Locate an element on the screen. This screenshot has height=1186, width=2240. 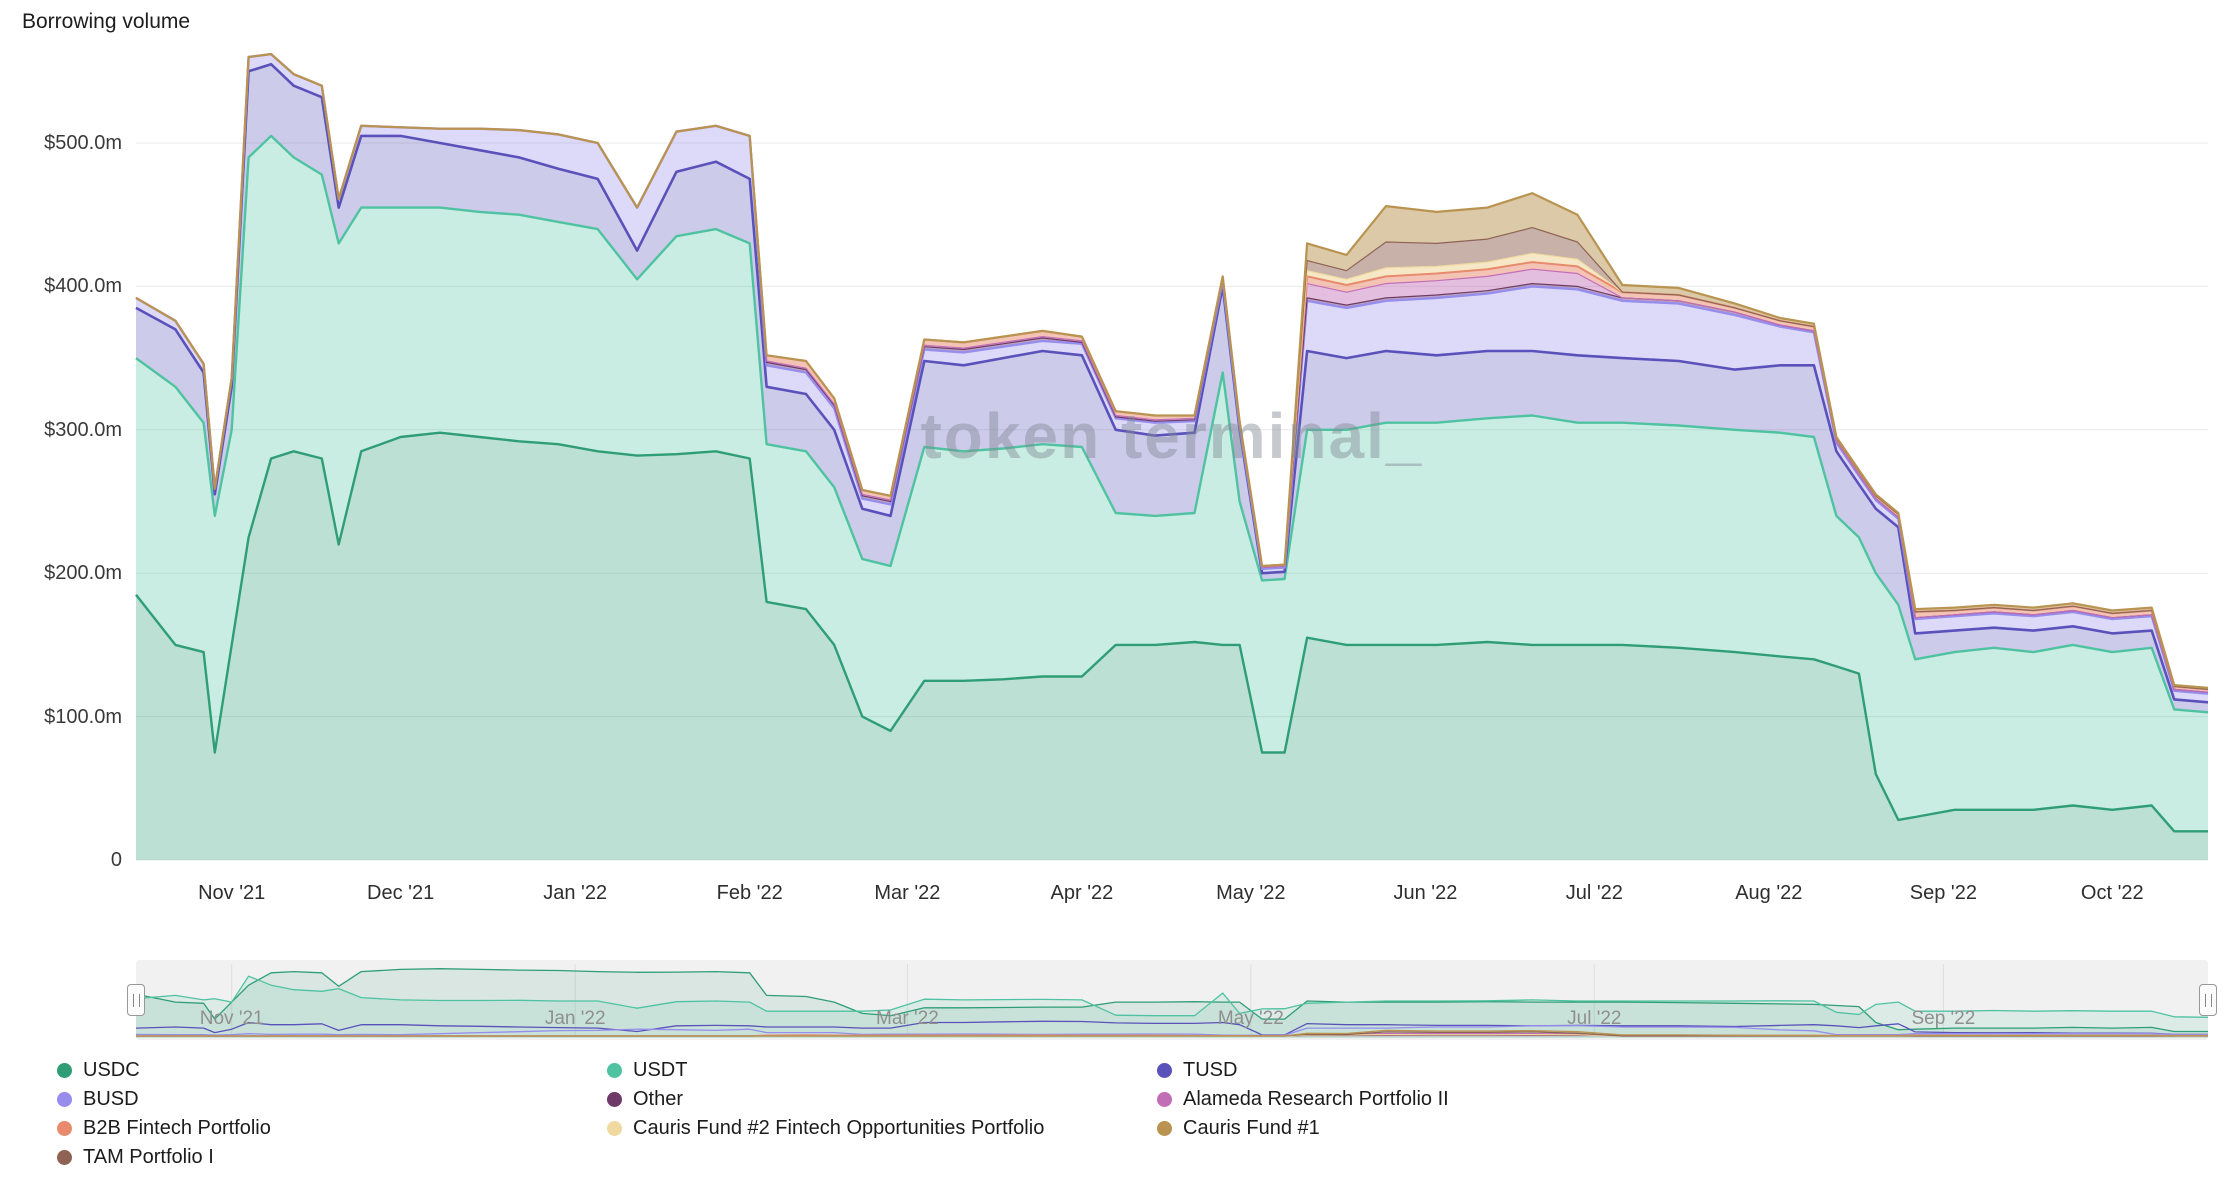
legend-label: USDC is located at coordinates (111, 1069).